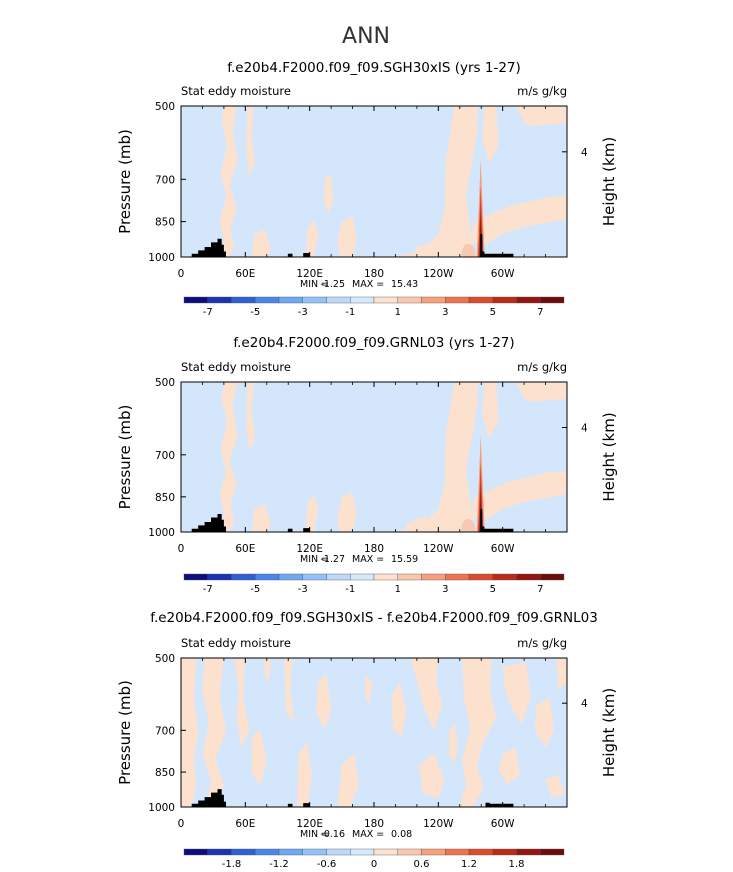 The image size is (733, 872). Describe the element at coordinates (401, 834) in the screenshot. I see `max-value: 0.08` at that location.